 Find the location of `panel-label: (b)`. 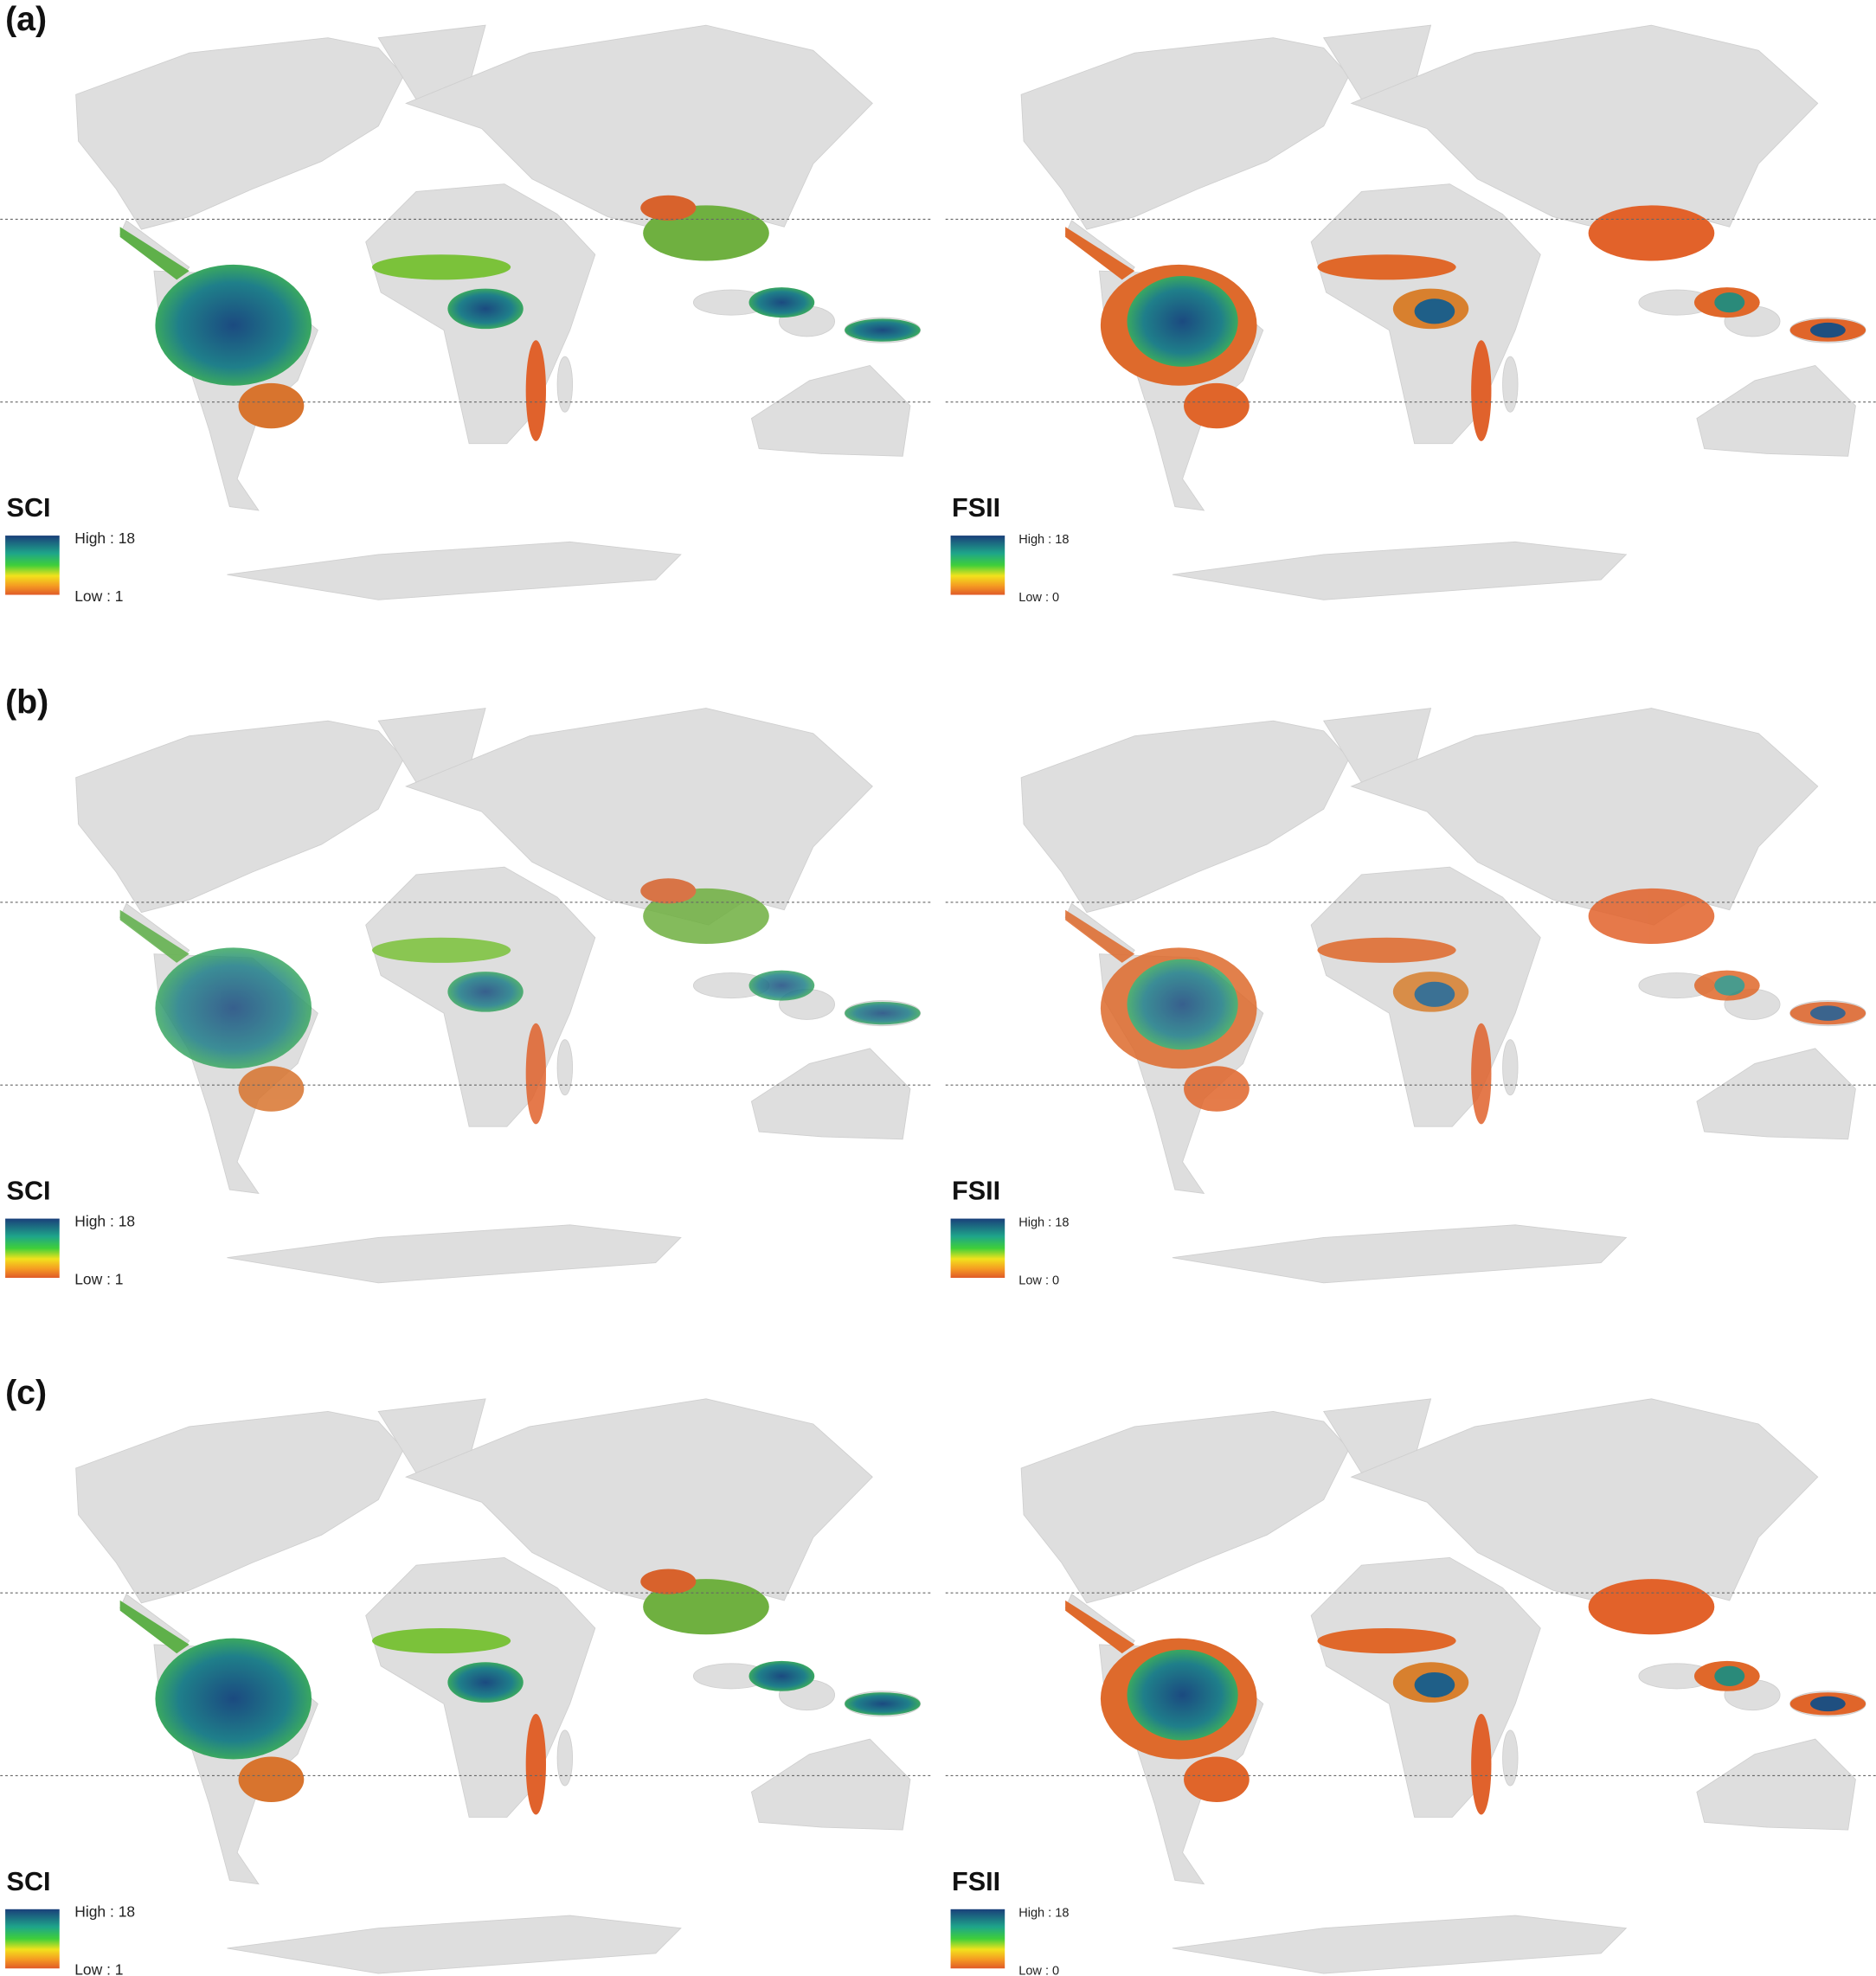

panel-label: (b) is located at coordinates (26, 702).